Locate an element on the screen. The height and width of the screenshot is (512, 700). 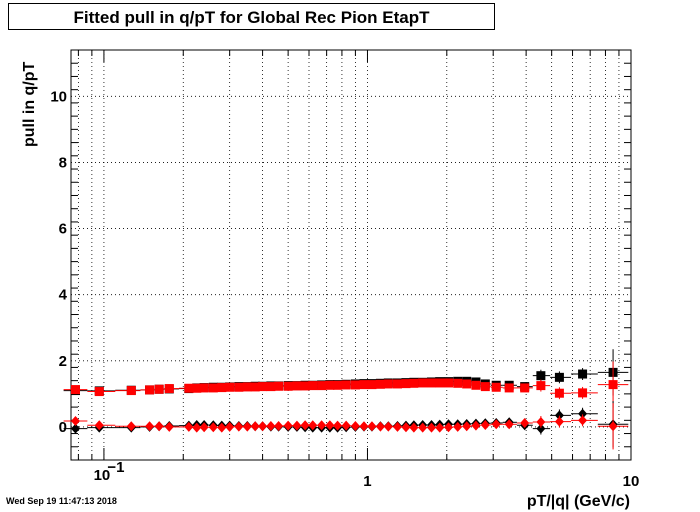
series-square-ff0000 is located at coordinates (346, 384).